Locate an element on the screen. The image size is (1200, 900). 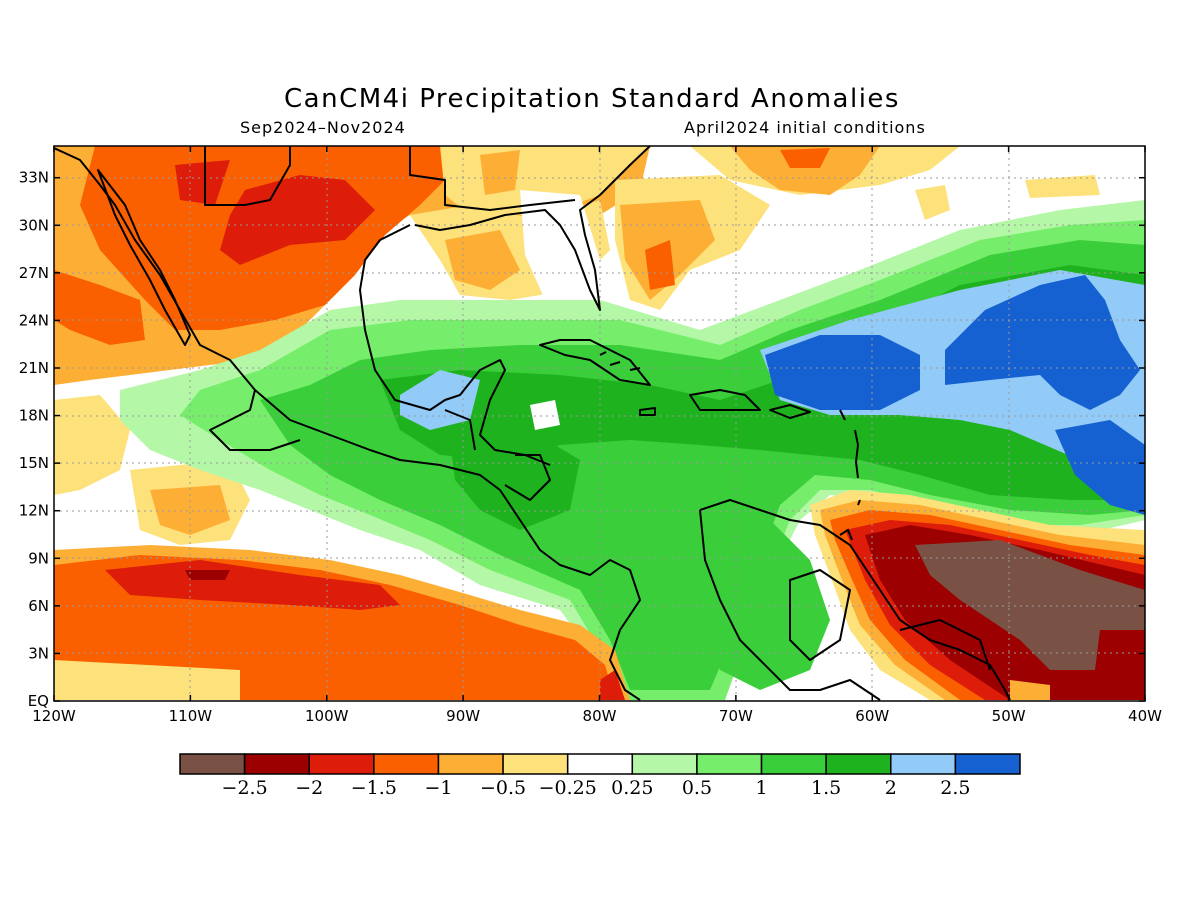
colorbar-label: 1.5 is located at coordinates (826, 788).